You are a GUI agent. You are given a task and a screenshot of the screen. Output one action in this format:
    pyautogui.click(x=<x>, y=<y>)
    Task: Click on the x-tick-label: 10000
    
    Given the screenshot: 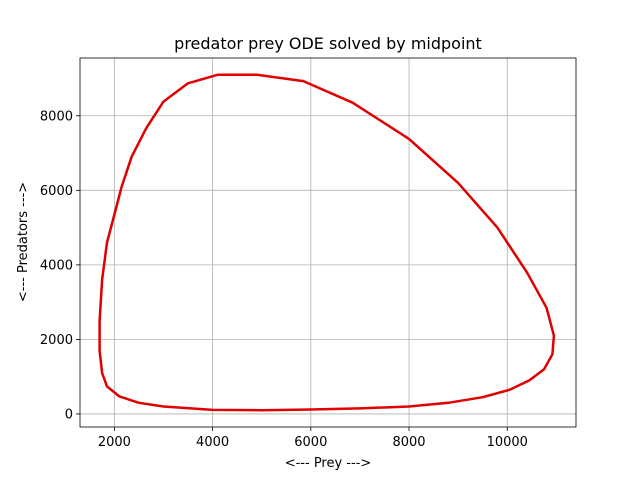 What is the action you would take?
    pyautogui.click(x=507, y=442)
    